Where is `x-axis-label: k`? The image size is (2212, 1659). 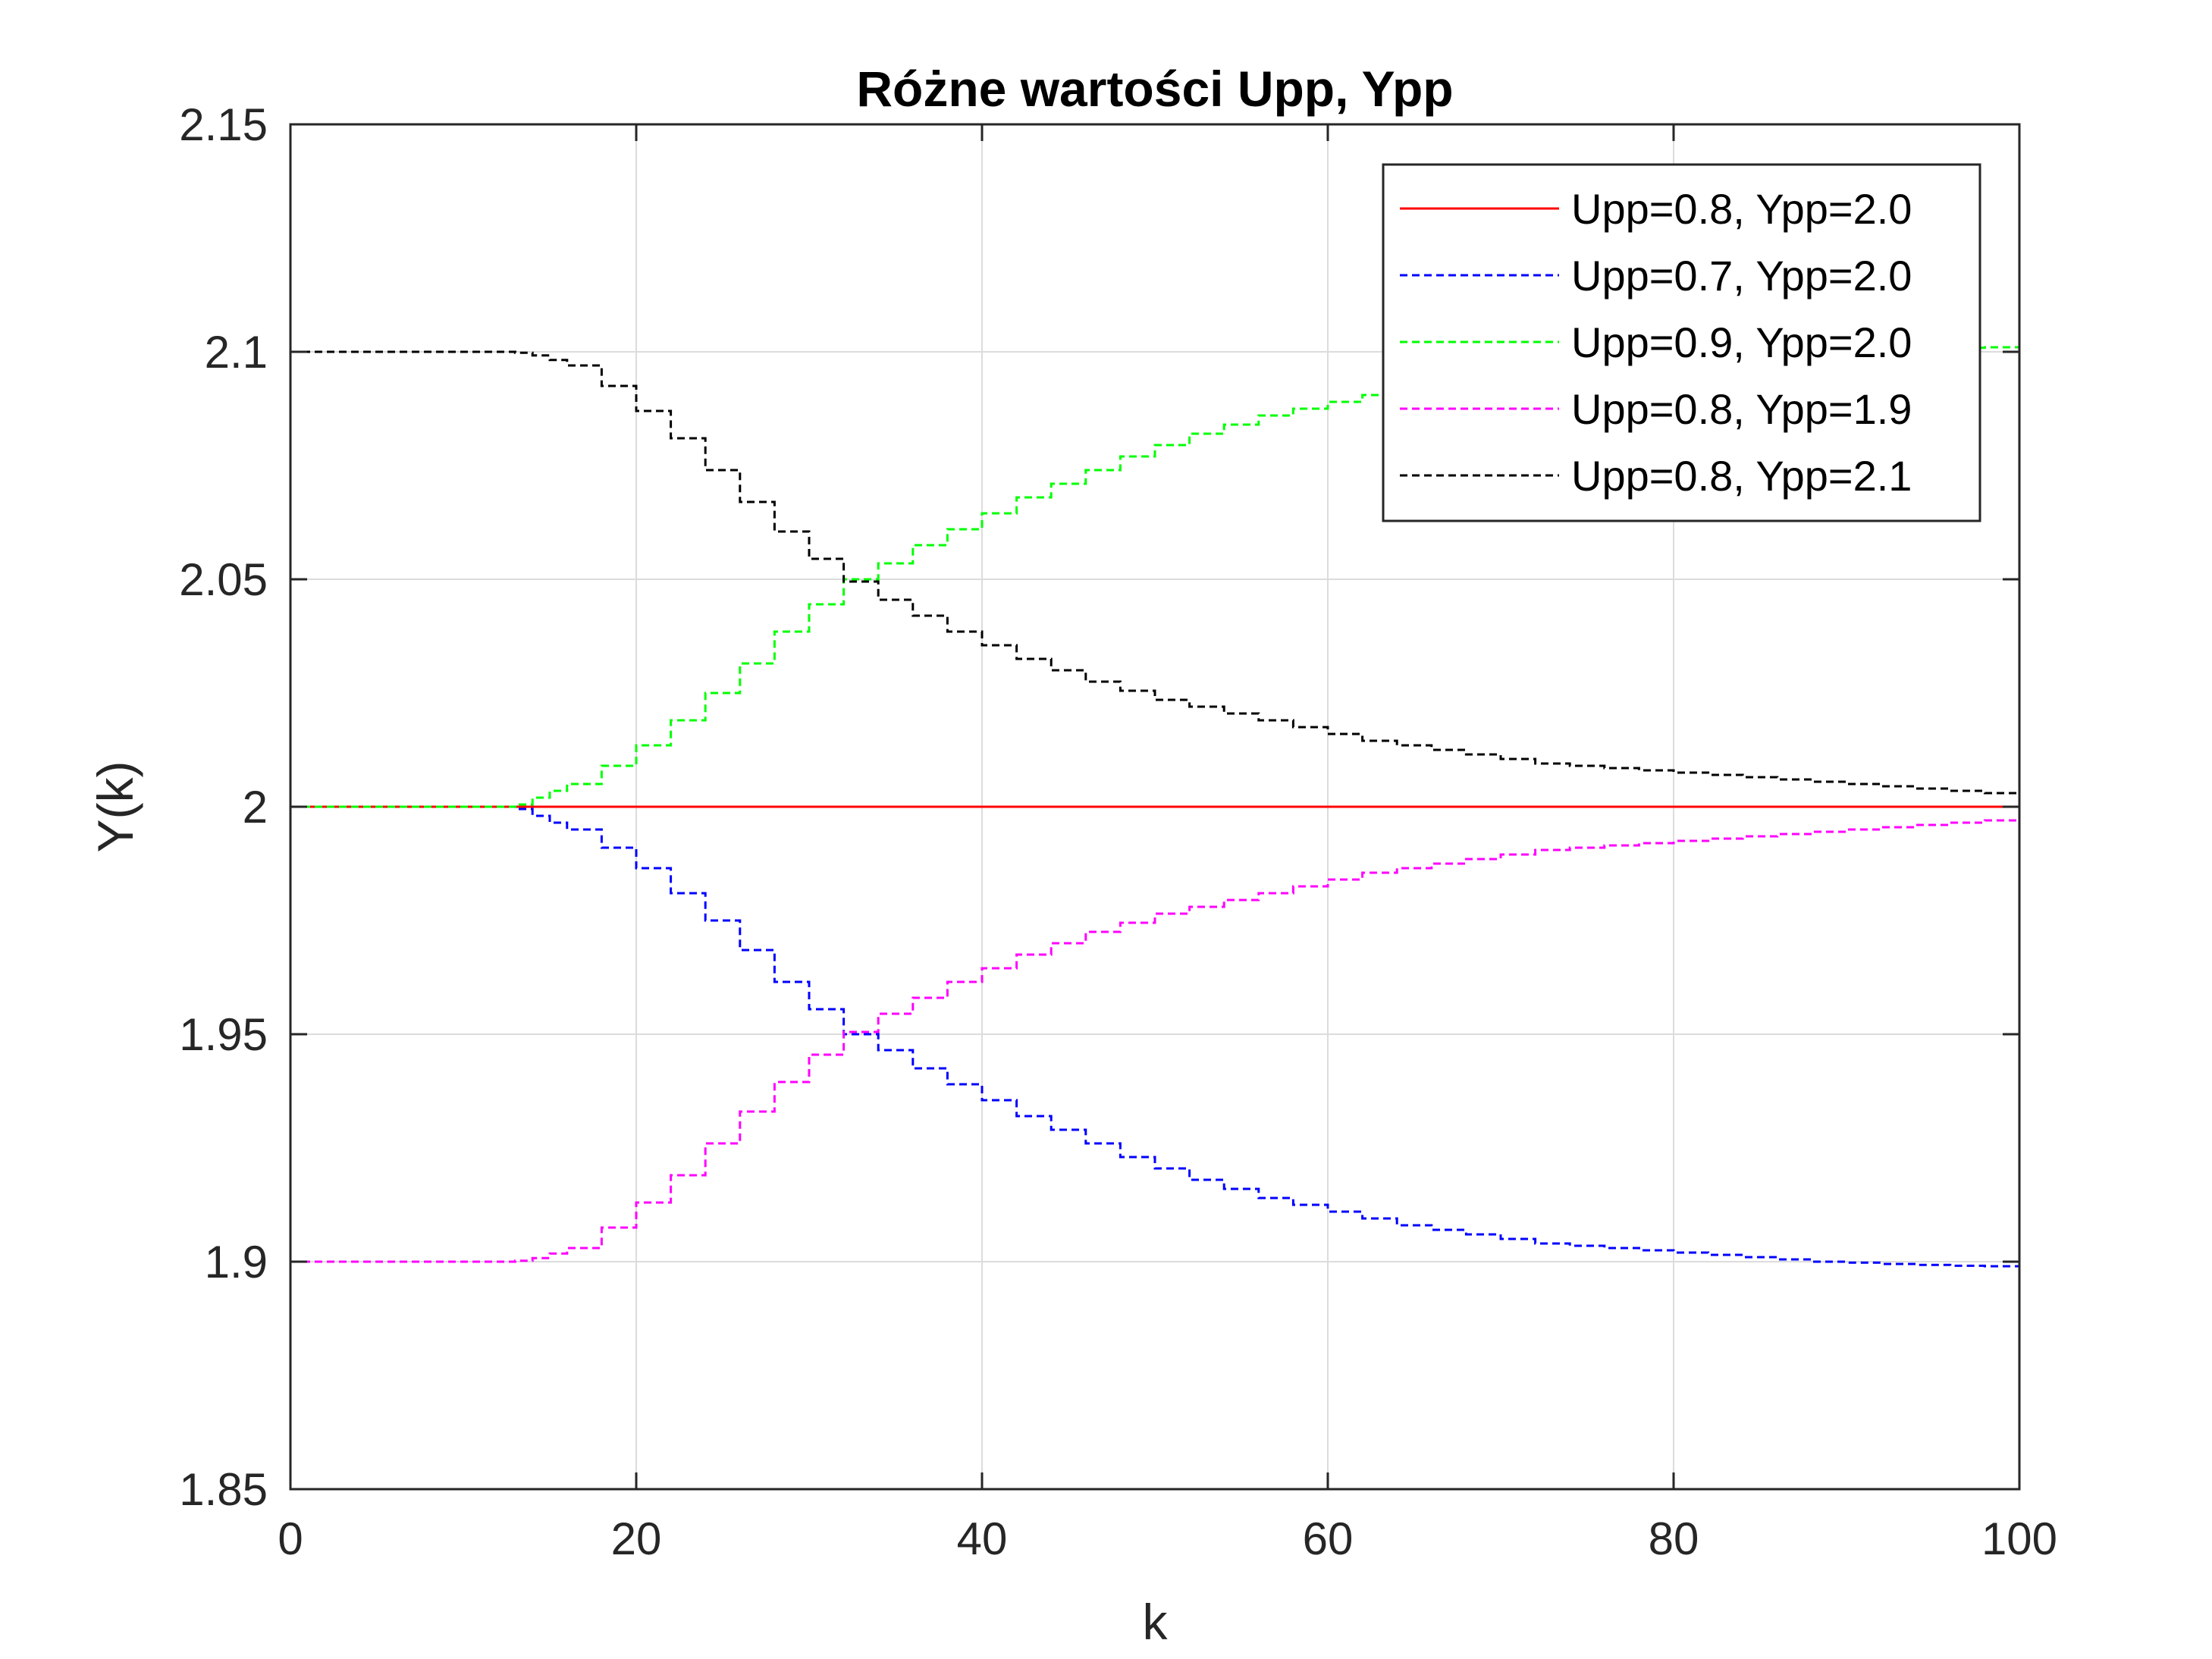
x-axis-label: k is located at coordinates (1156, 1622).